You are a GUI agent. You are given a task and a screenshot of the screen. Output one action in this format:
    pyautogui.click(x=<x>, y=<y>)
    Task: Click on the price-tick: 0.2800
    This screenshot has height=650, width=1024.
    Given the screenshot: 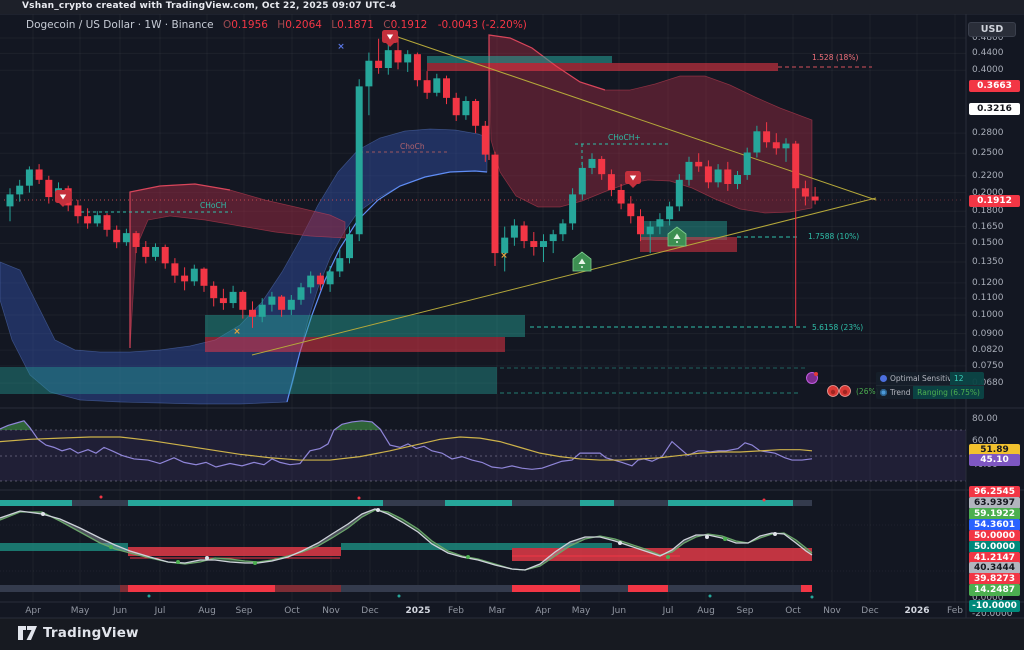 What is the action you would take?
    pyautogui.click(x=988, y=133)
    